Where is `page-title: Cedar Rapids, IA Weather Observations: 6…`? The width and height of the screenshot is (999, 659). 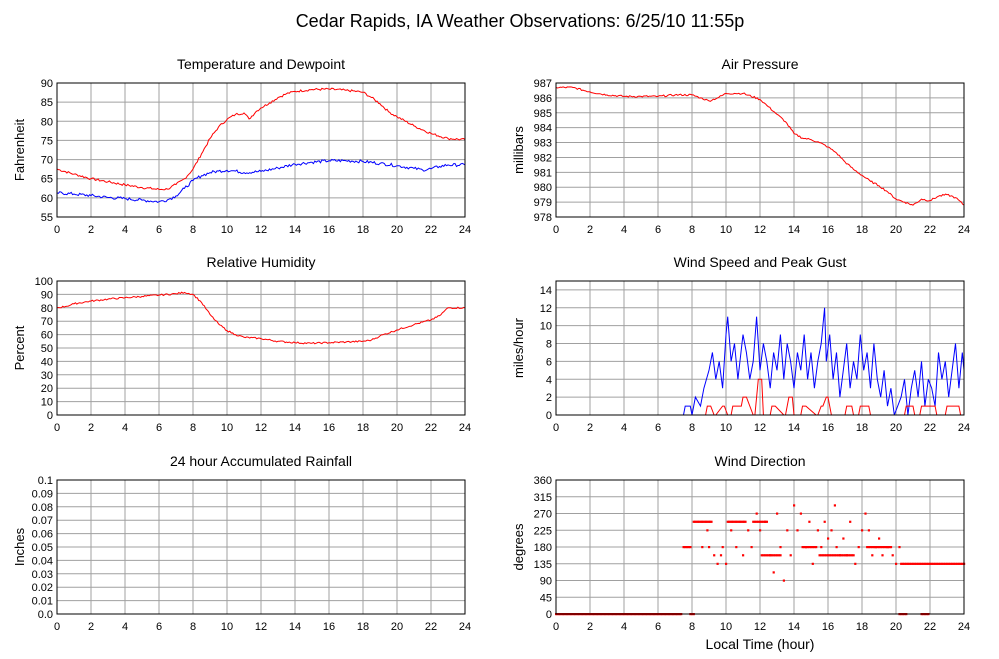 page-title: Cedar Rapids, IA Weather Observations: 6… is located at coordinates (520, 21).